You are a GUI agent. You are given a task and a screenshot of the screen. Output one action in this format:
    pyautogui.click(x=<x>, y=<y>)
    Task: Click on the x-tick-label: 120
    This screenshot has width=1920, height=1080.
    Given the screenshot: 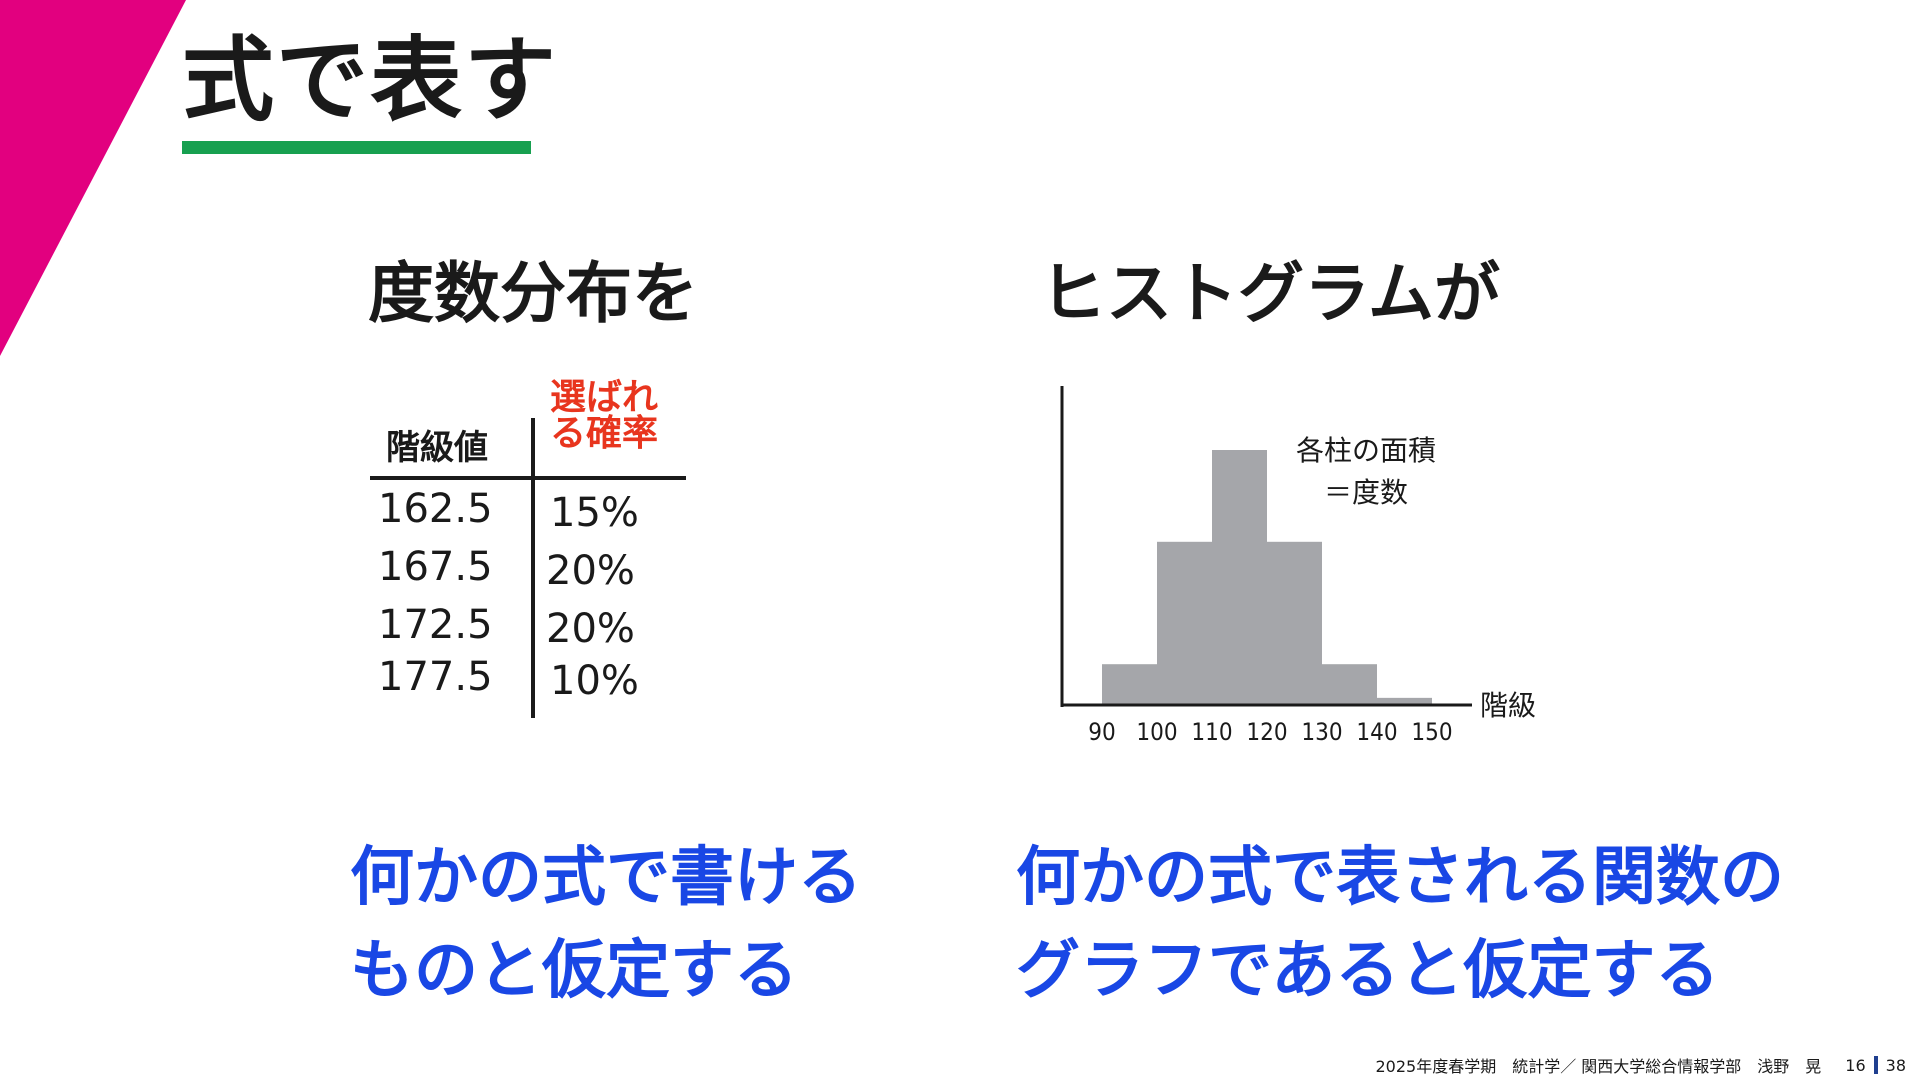 What is the action you would take?
    pyautogui.click(x=1266, y=732)
    